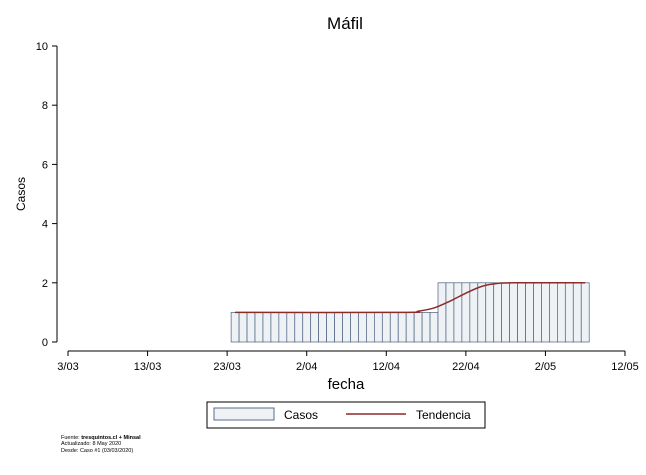 The width and height of the screenshot is (646, 475). What do you see at coordinates (148, 367) in the screenshot?
I see `x-tick-label: 13/03` at bounding box center [148, 367].